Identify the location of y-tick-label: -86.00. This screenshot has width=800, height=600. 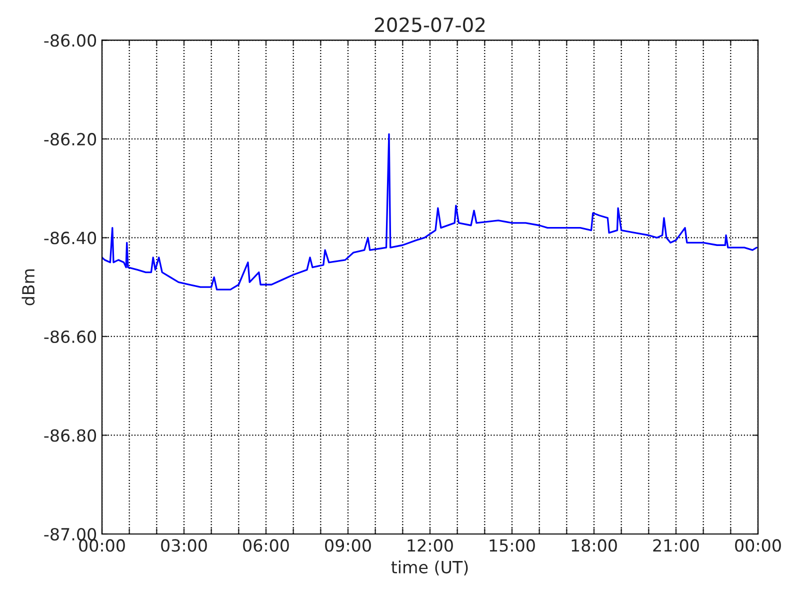
(70, 40).